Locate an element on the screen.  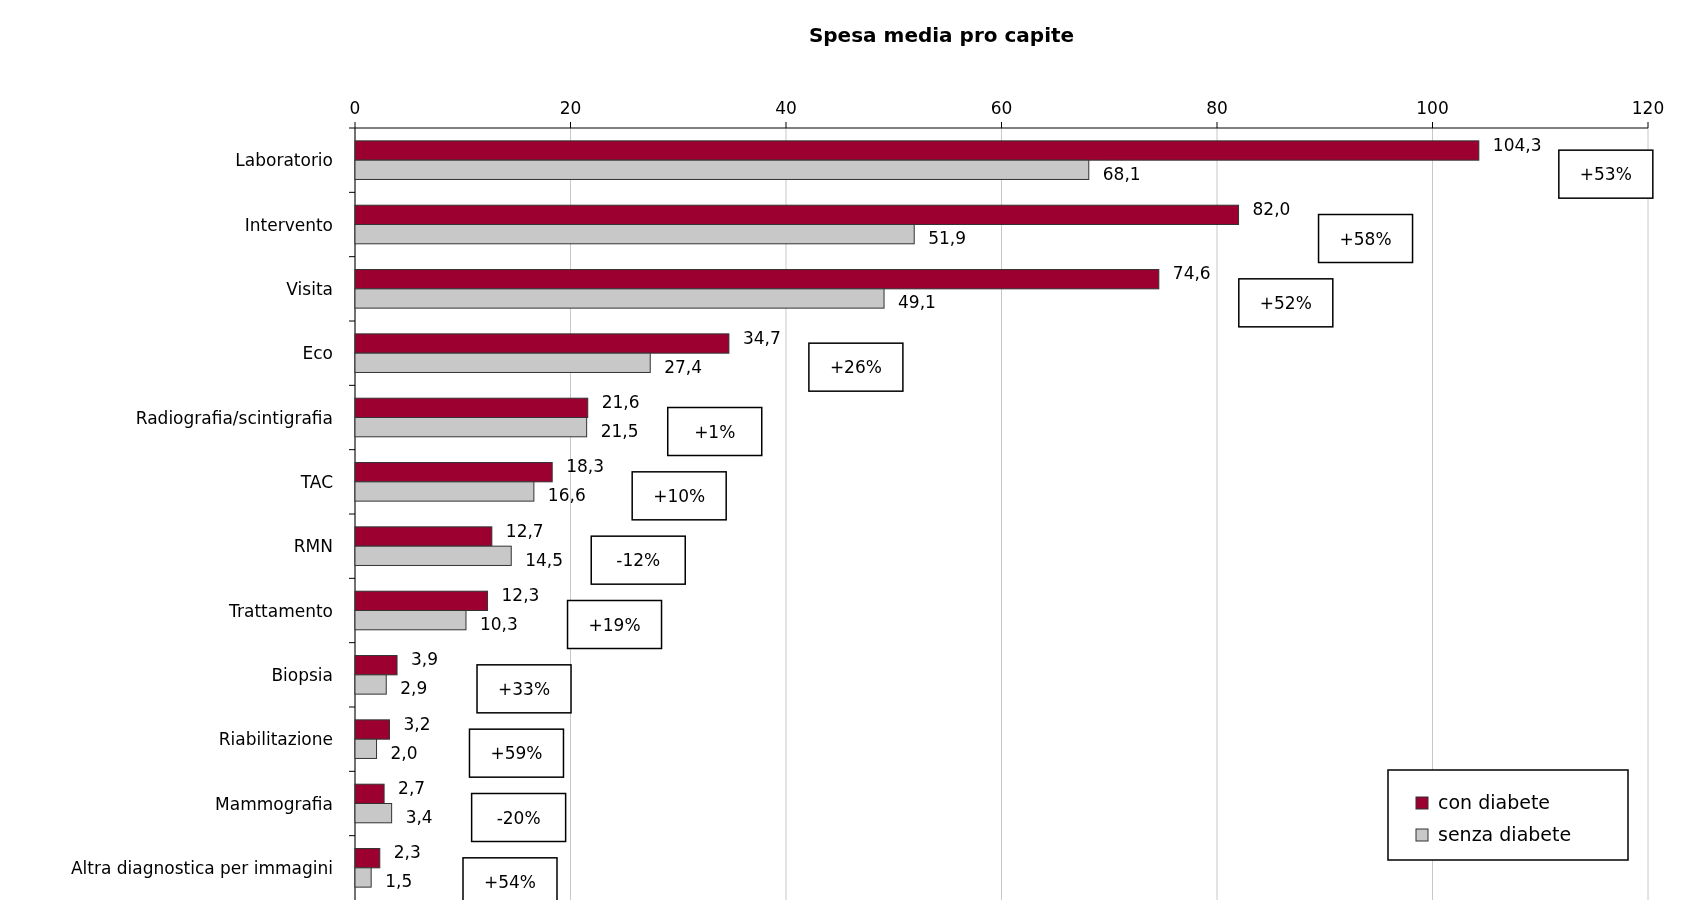
data-label: 68,1 is located at coordinates (1121, 173).